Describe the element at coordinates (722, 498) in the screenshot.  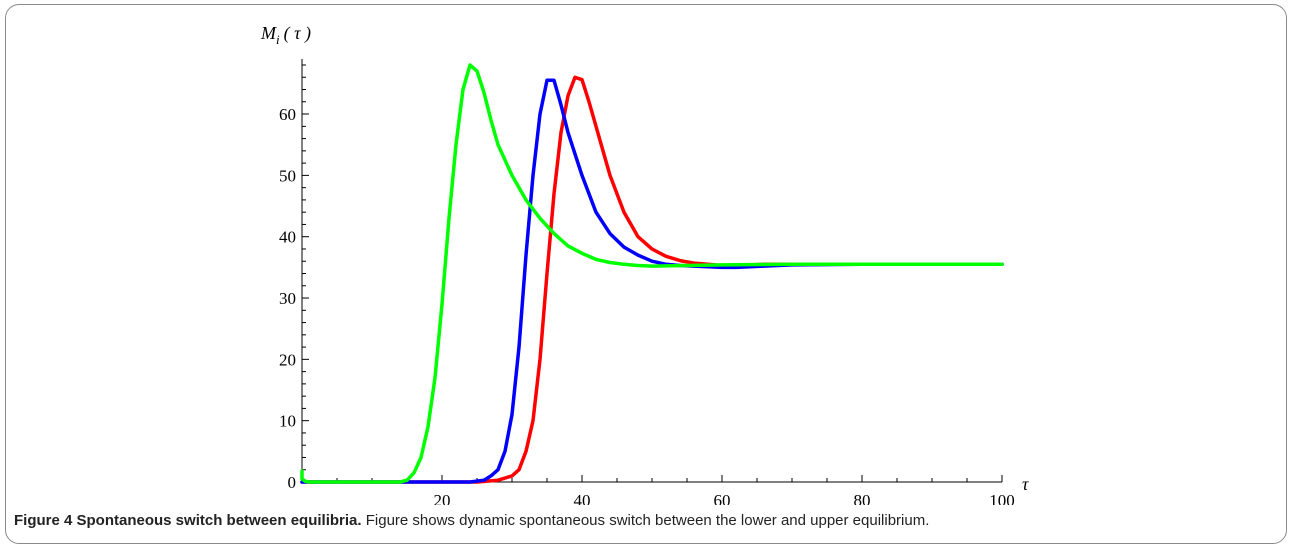
I see `x-tick-label: 60` at that location.